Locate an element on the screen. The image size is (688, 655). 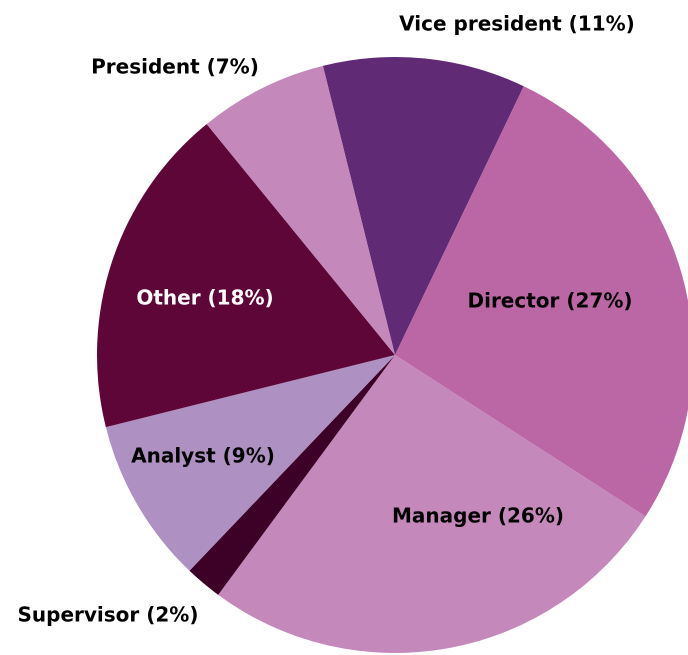
slice-label: Analyst (9%) is located at coordinates (203, 456).